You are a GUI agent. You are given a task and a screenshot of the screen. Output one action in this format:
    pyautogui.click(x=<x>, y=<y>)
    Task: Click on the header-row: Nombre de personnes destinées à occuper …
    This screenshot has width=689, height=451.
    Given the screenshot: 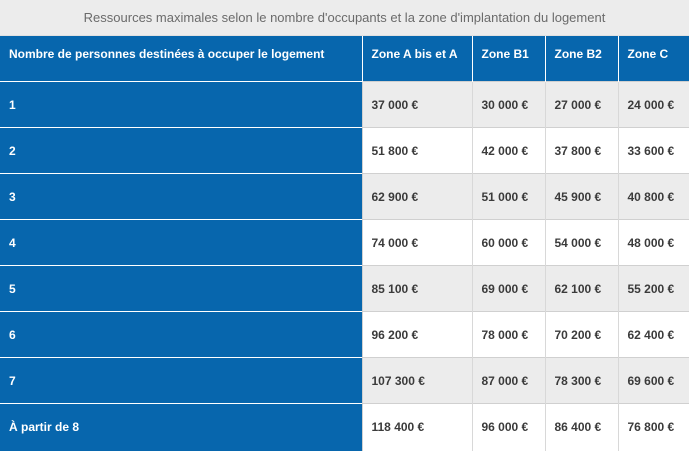 What is the action you would take?
    pyautogui.click(x=344, y=58)
    